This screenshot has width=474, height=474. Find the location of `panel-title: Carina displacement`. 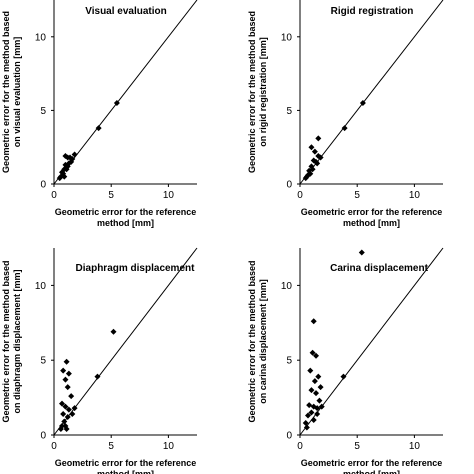

panel-title: Carina displacement is located at coordinates (379, 268).